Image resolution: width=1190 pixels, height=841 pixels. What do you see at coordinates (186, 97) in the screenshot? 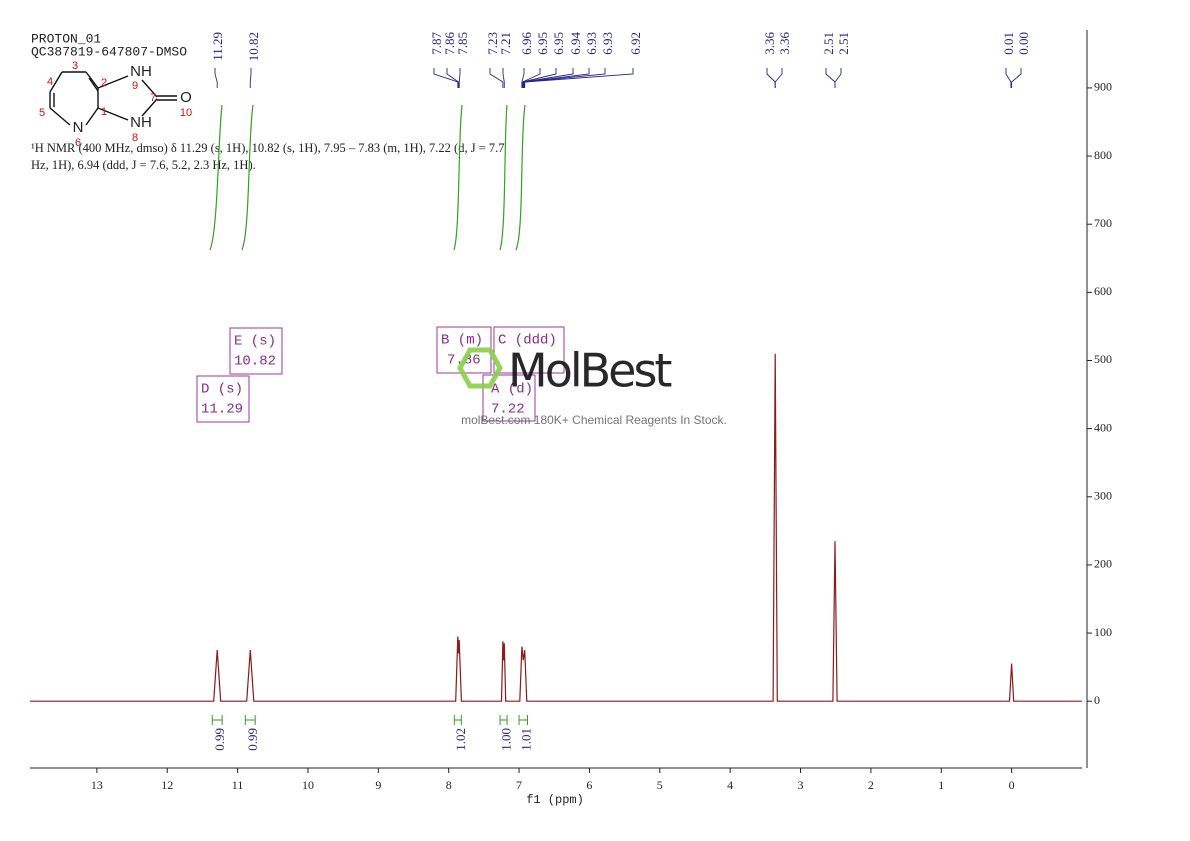
I see `atom-label: O` at bounding box center [186, 97].